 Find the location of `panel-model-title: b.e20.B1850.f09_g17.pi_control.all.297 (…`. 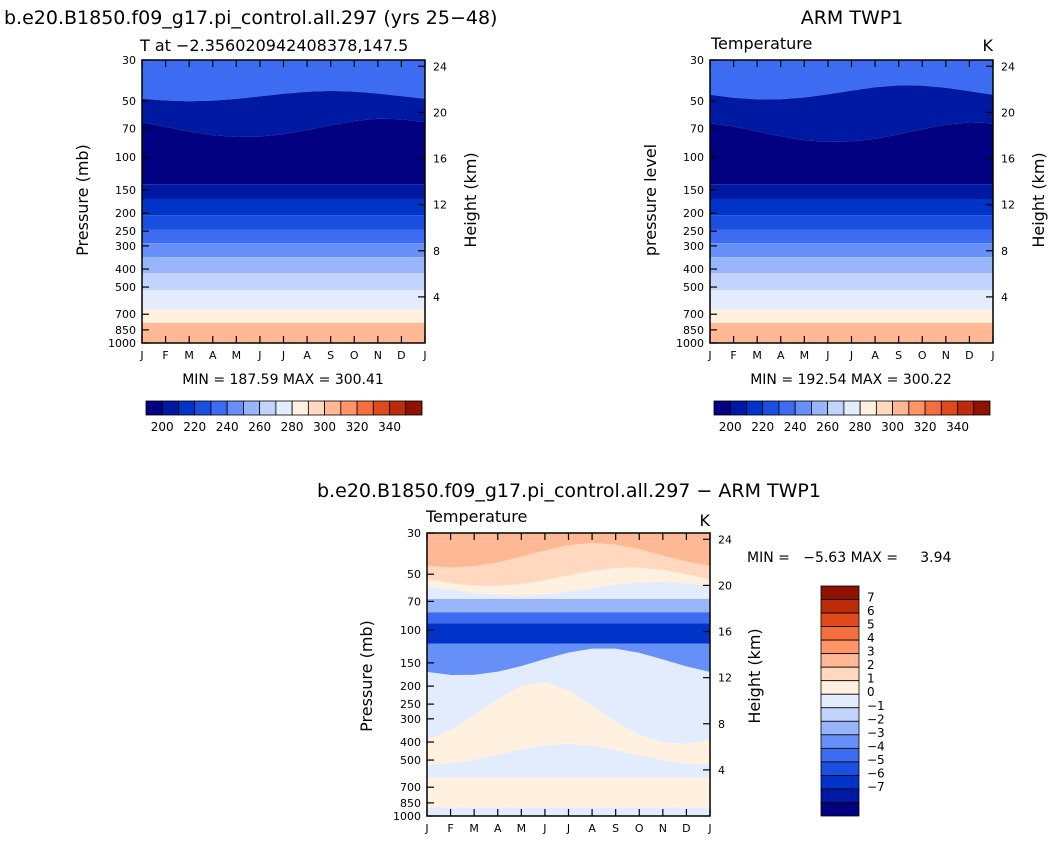

panel-model-title: b.e20.B1850.f09_g17.pi_control.all.297 (… is located at coordinates (250, 18).